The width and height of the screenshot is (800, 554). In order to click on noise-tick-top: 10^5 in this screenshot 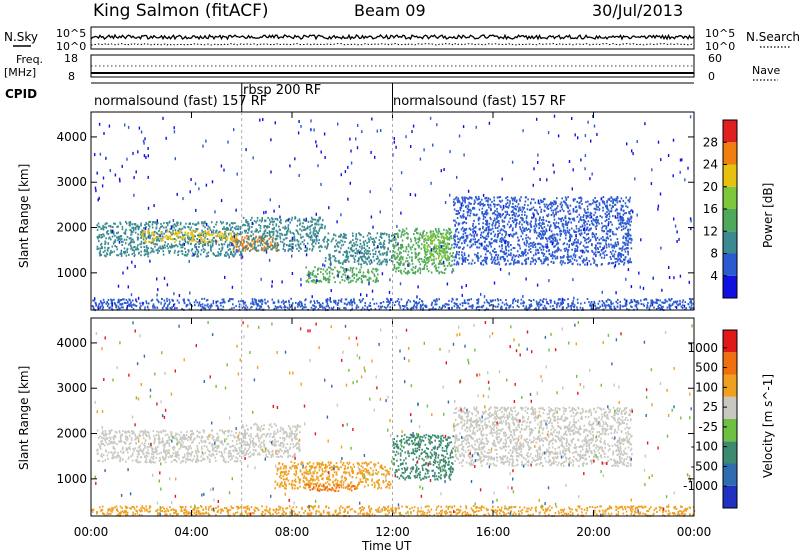, I will do `click(71, 33)`.